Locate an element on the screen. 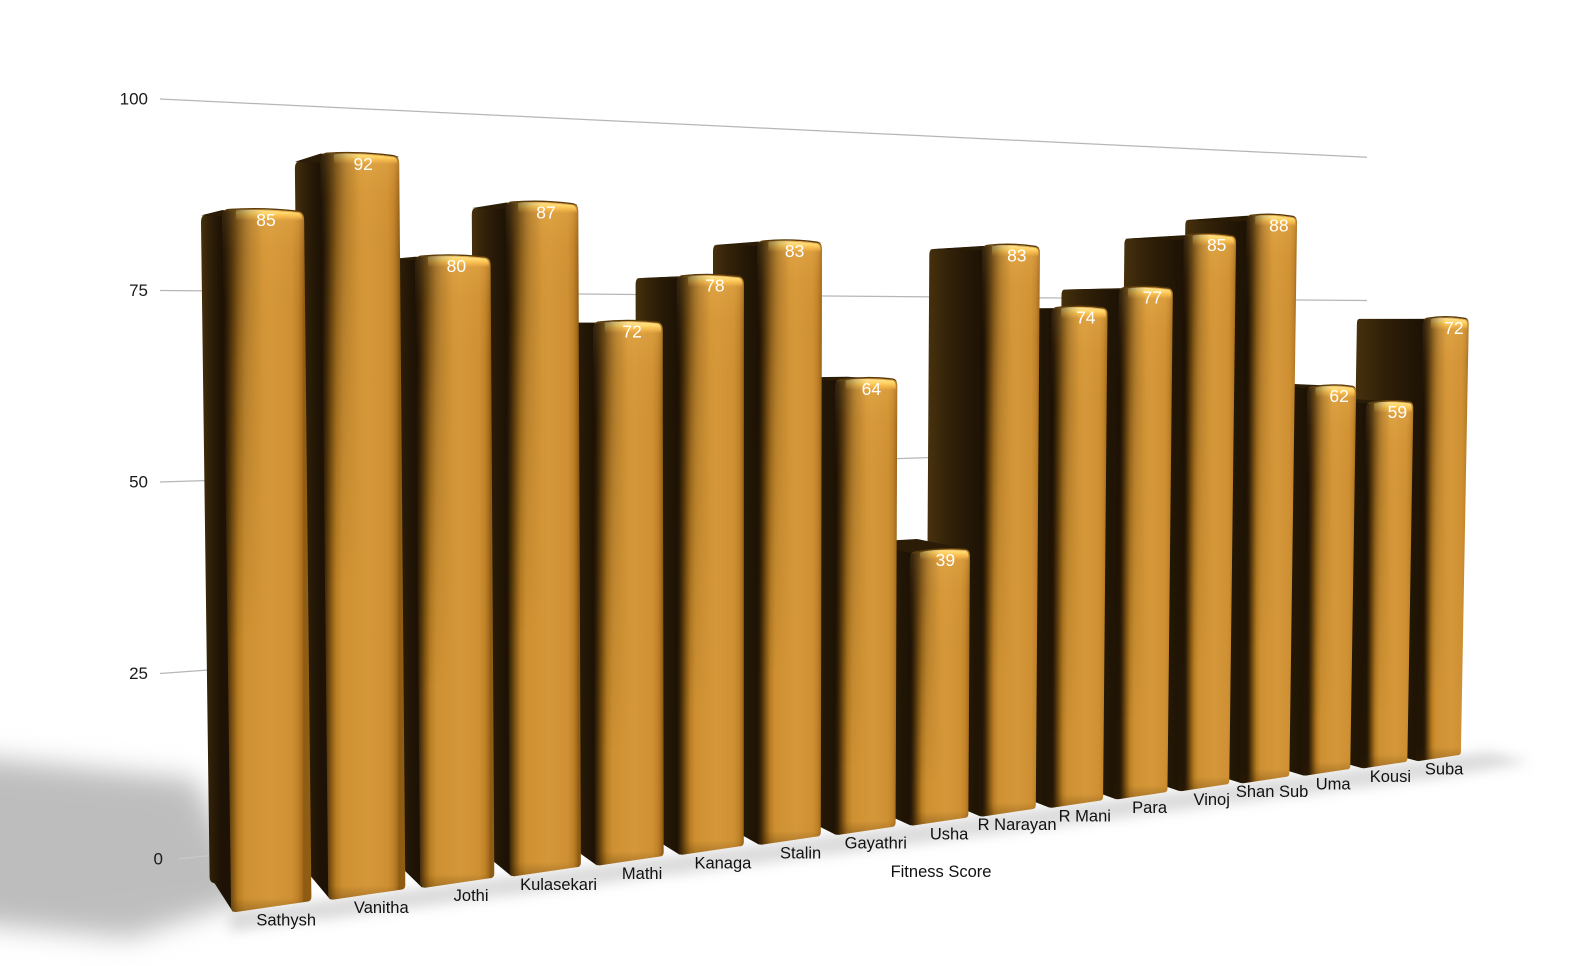  svg-text: Uma is located at coordinates (1334, 784).